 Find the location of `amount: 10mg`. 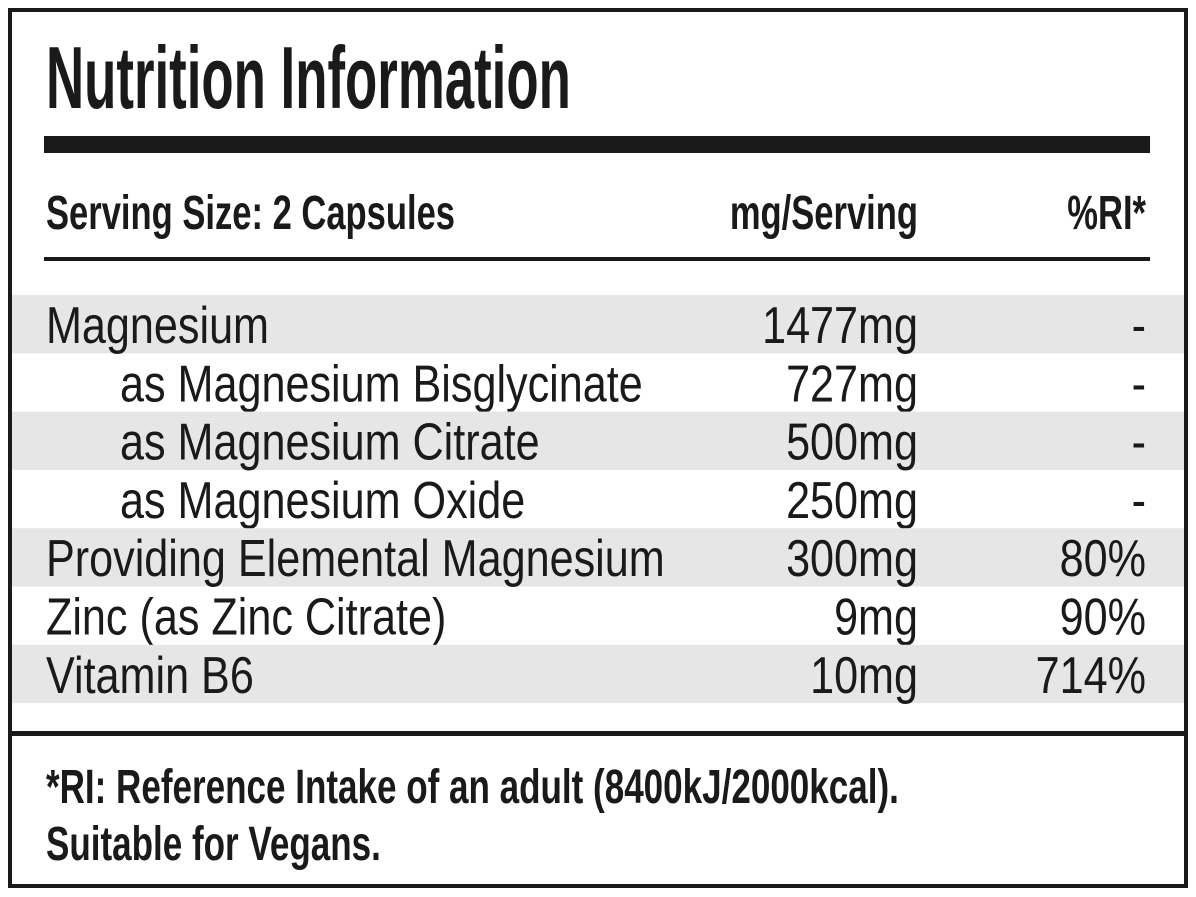

amount: 10mg is located at coordinates (864, 676).